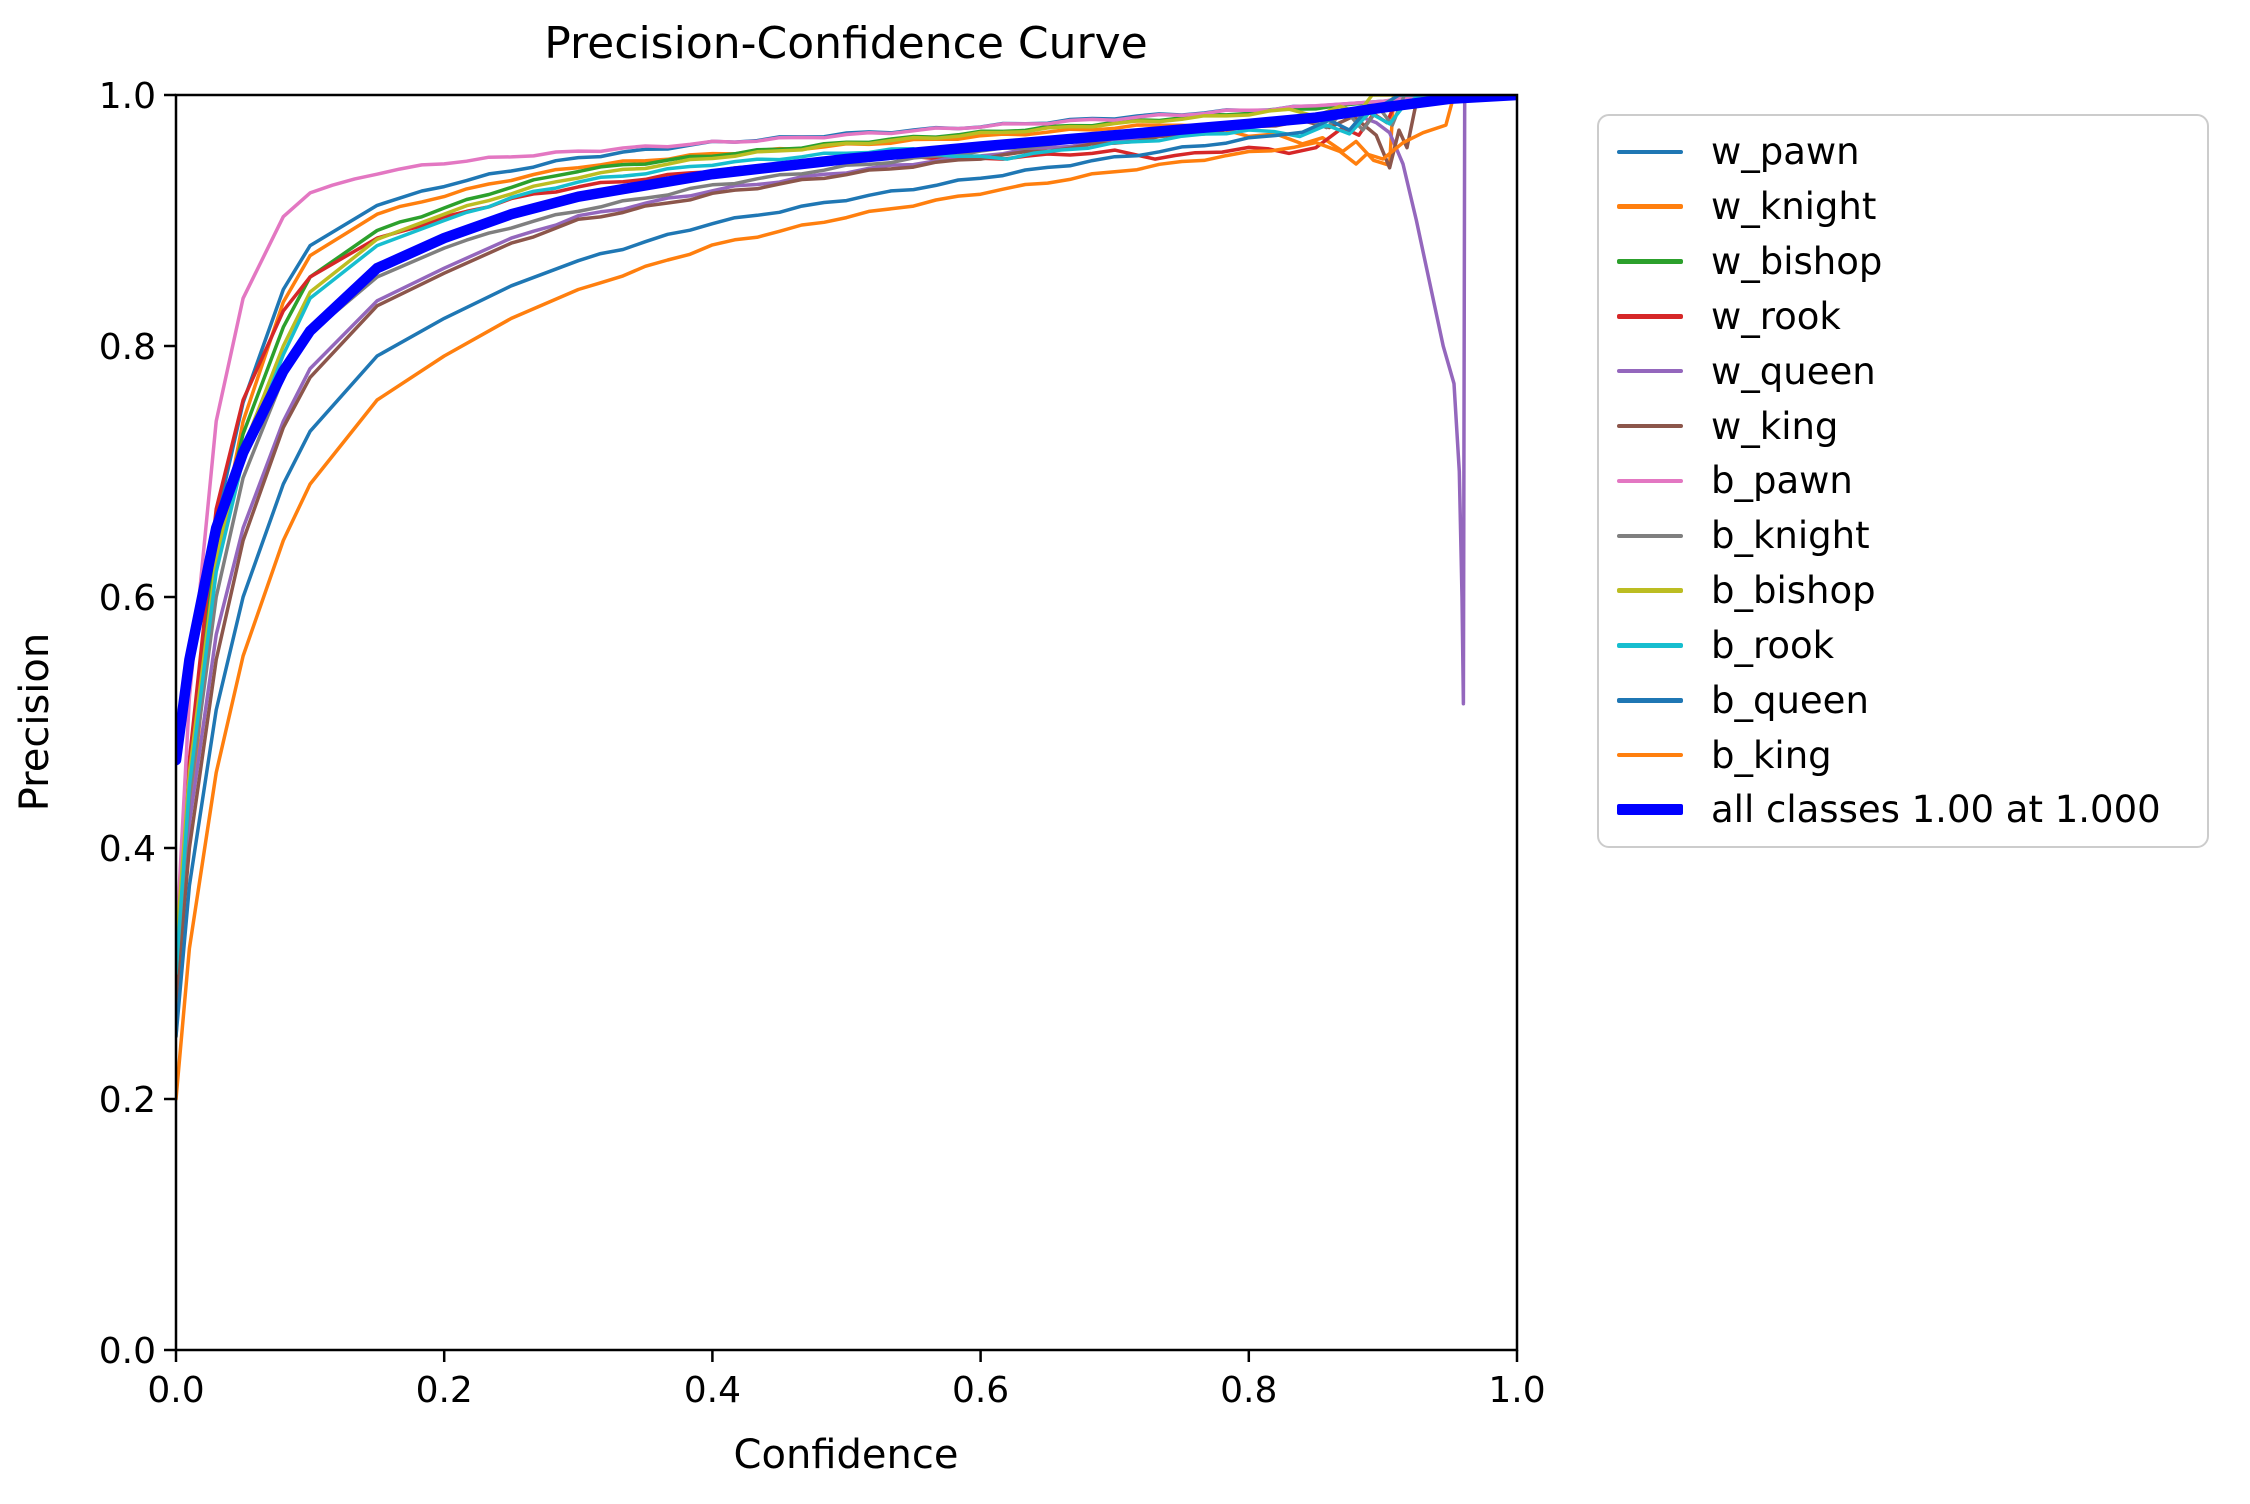 The width and height of the screenshot is (2250, 1504). What do you see at coordinates (175, 1390) in the screenshot?
I see `x-tick-label: 0.0` at bounding box center [175, 1390].